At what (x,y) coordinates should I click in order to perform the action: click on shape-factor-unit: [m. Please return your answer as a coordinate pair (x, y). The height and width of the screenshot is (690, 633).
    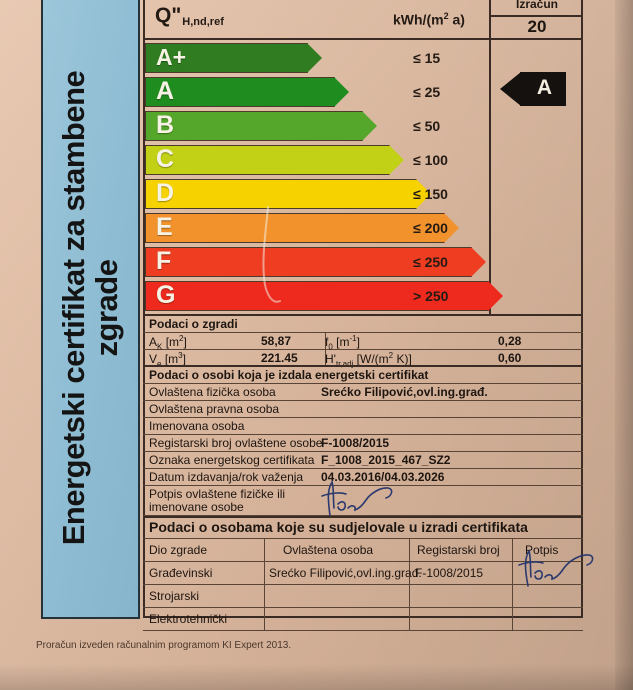
    Looking at the image, I should click on (343, 342).